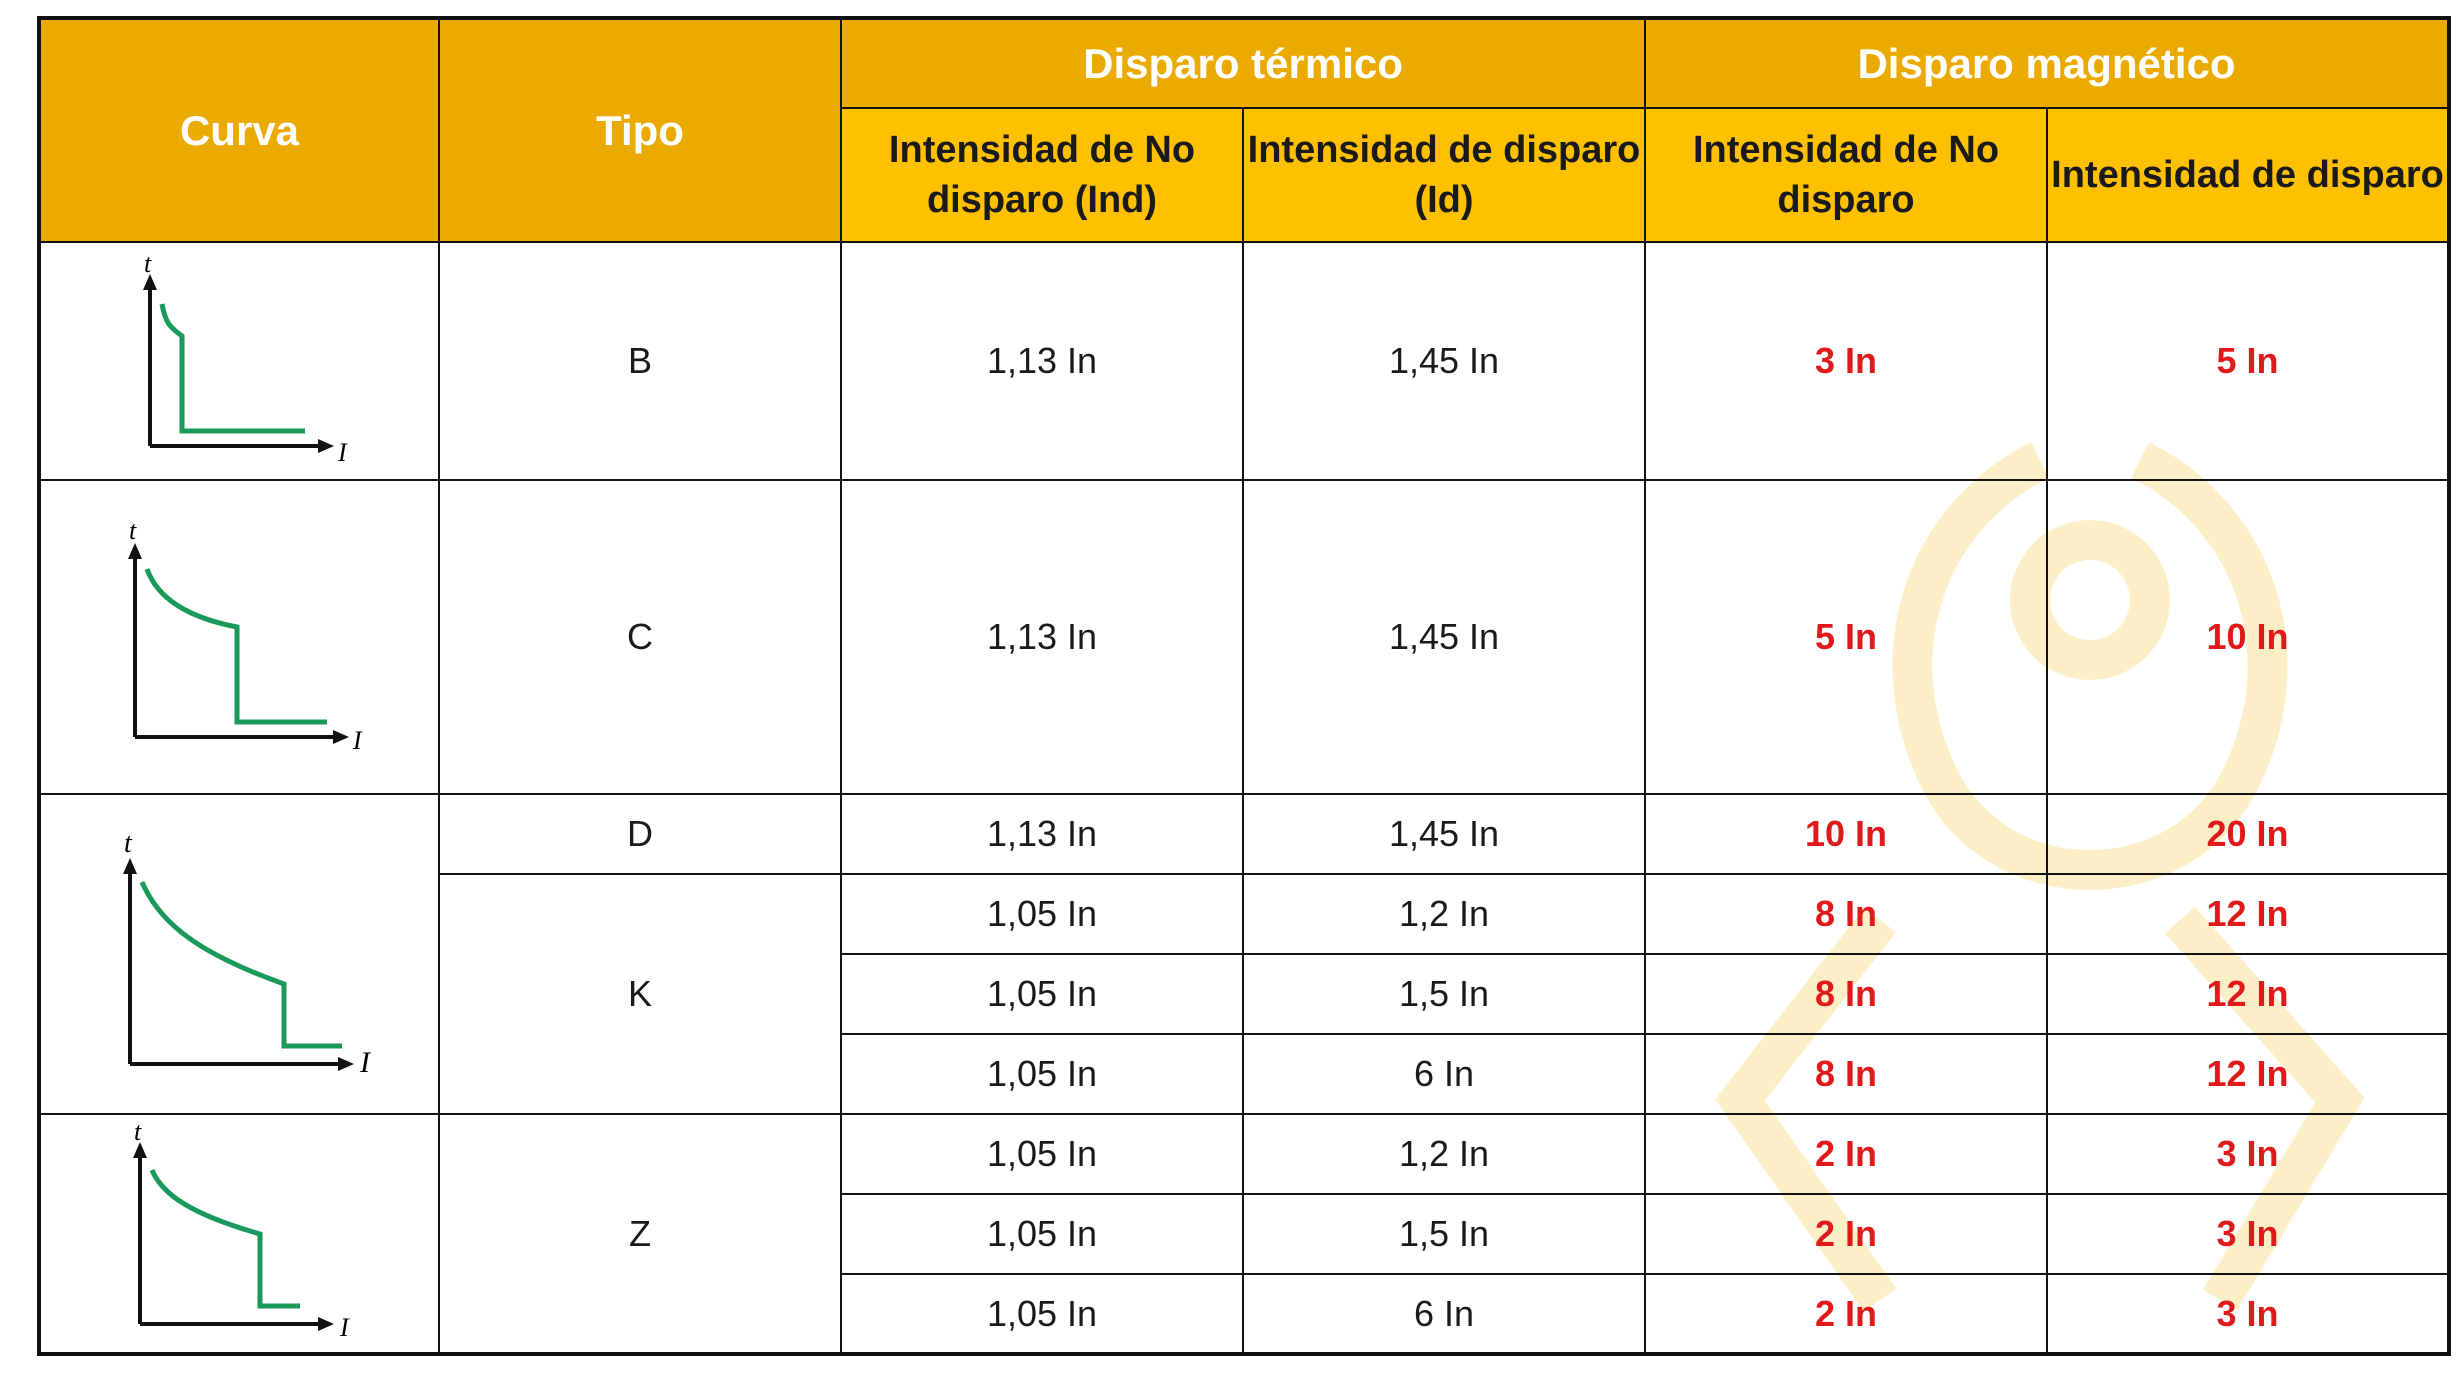  Describe the element at coordinates (2248, 361) in the screenshot. I see `magnetico-disparo-b: 5 In` at that location.